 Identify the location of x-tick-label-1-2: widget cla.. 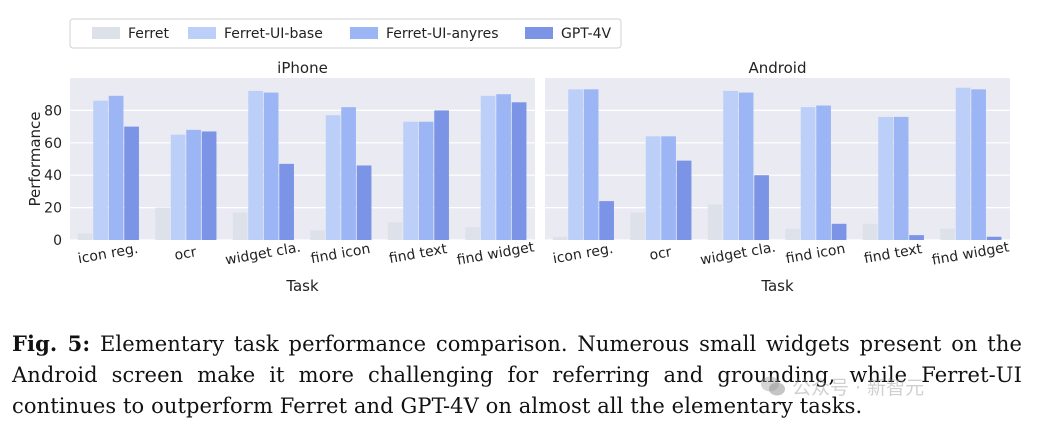
(738, 254).